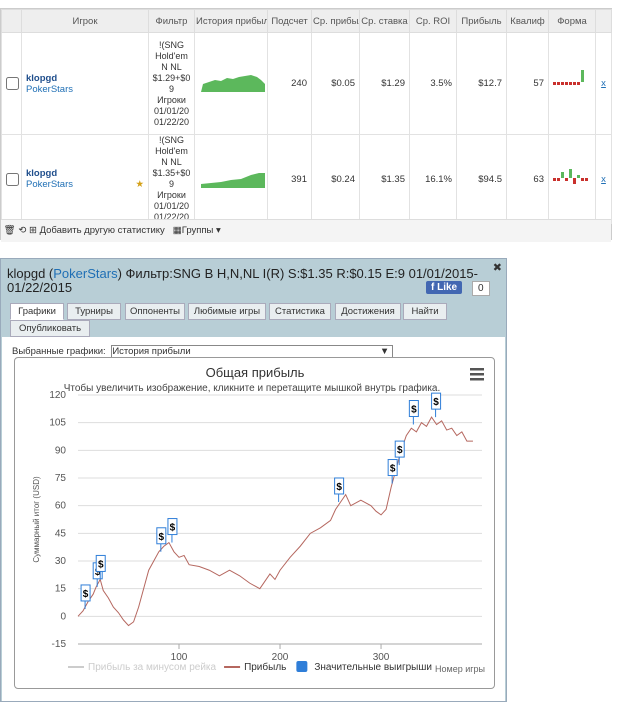 Image resolution: width=620 pixels, height=702 pixels. I want to click on tab: Опубликовать, so click(50, 328).